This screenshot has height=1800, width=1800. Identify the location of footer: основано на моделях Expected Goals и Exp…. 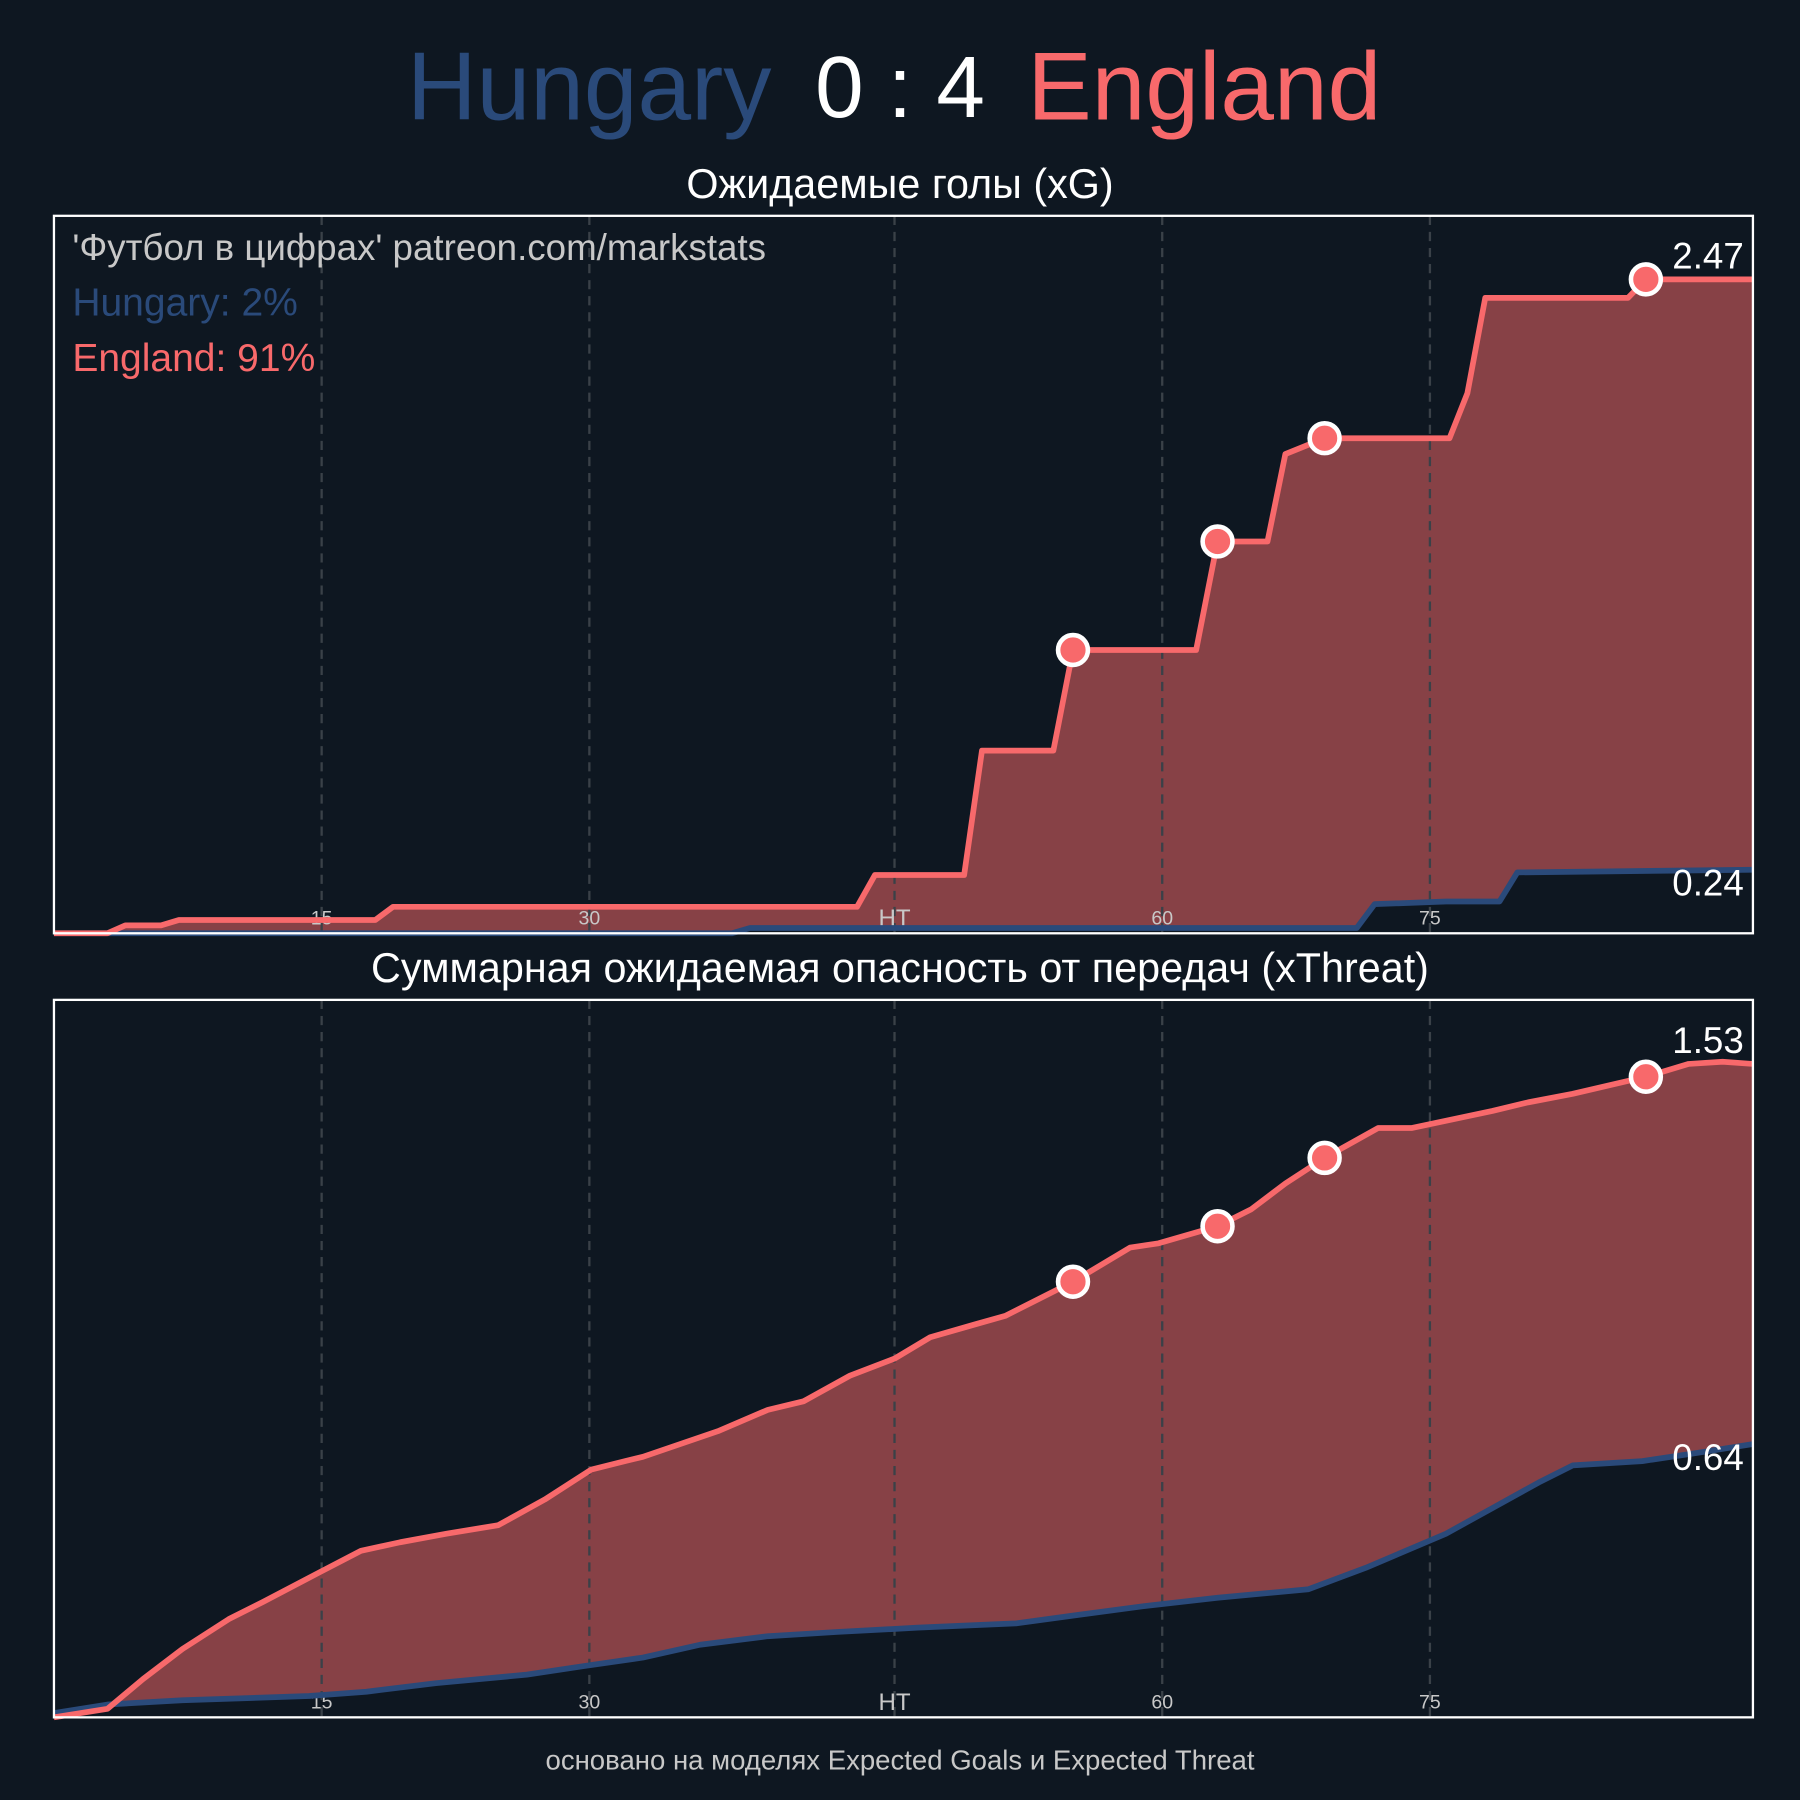
(900, 1759).